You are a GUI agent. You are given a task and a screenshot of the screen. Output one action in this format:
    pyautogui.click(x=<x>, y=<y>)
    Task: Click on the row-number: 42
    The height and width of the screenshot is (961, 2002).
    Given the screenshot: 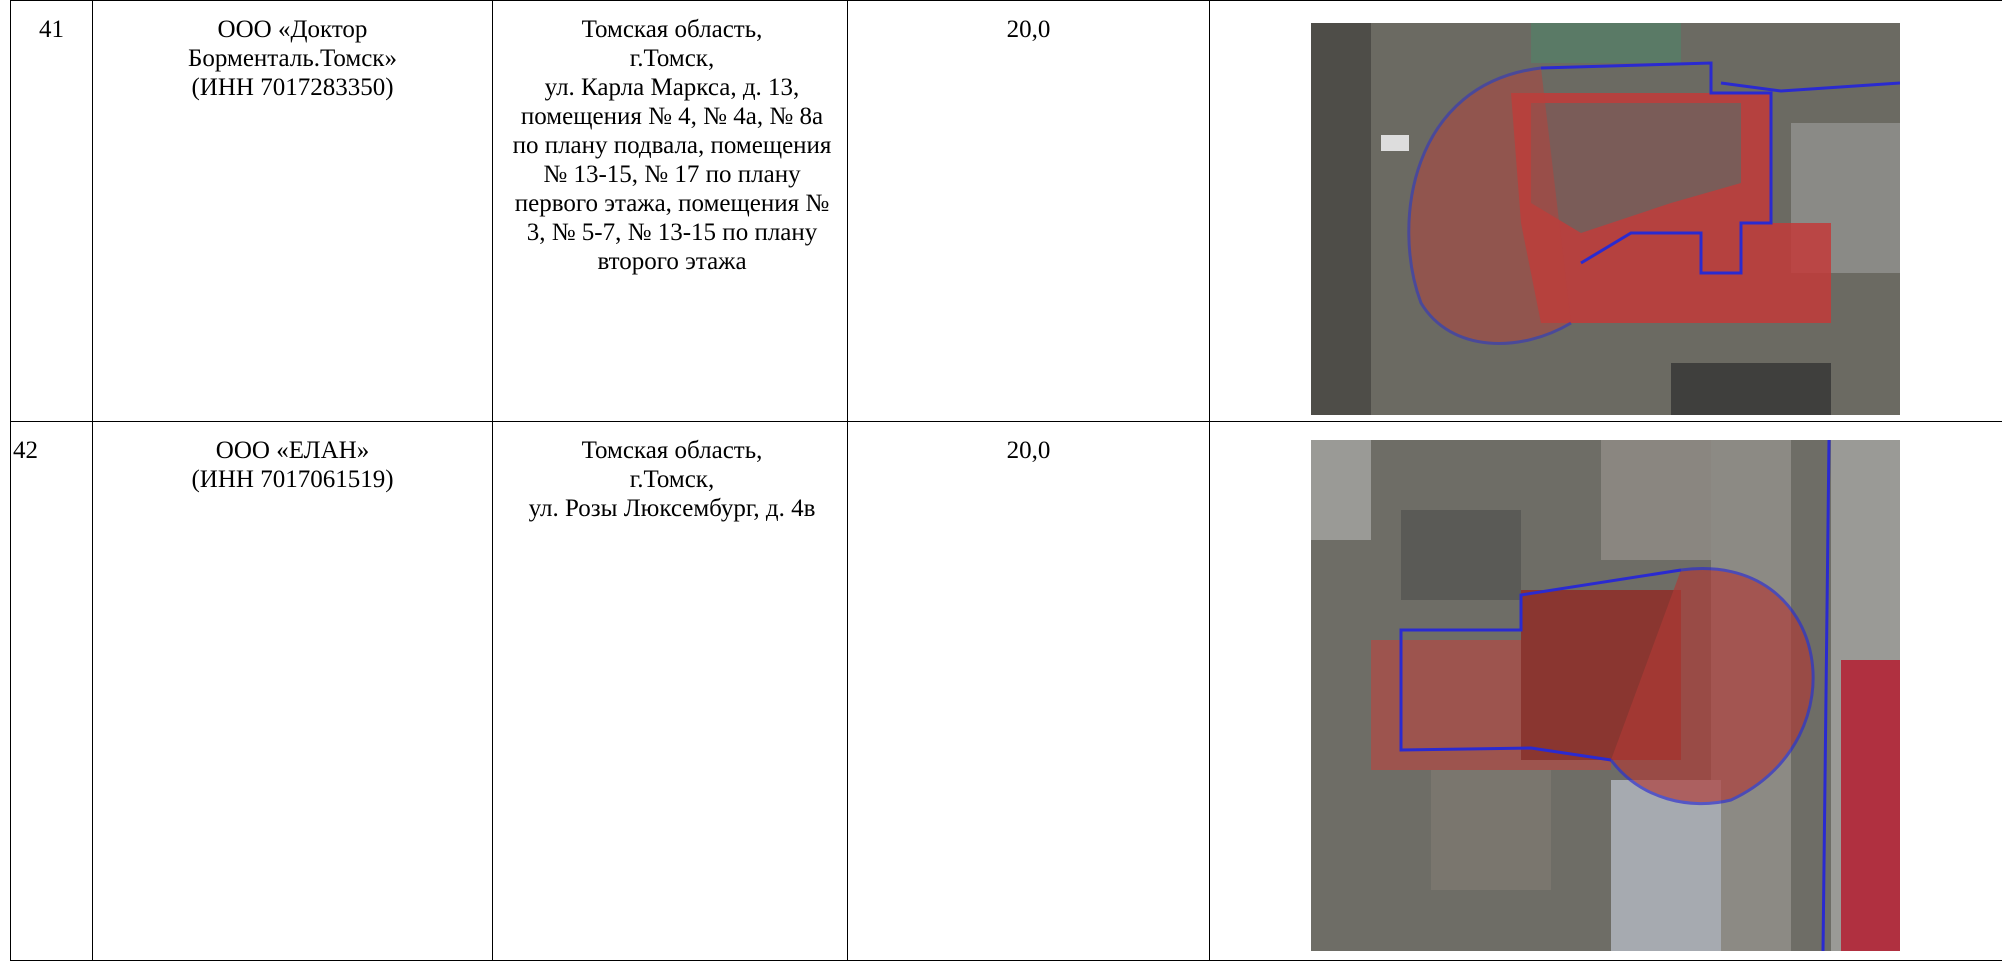 What is the action you would take?
    pyautogui.click(x=25, y=450)
    